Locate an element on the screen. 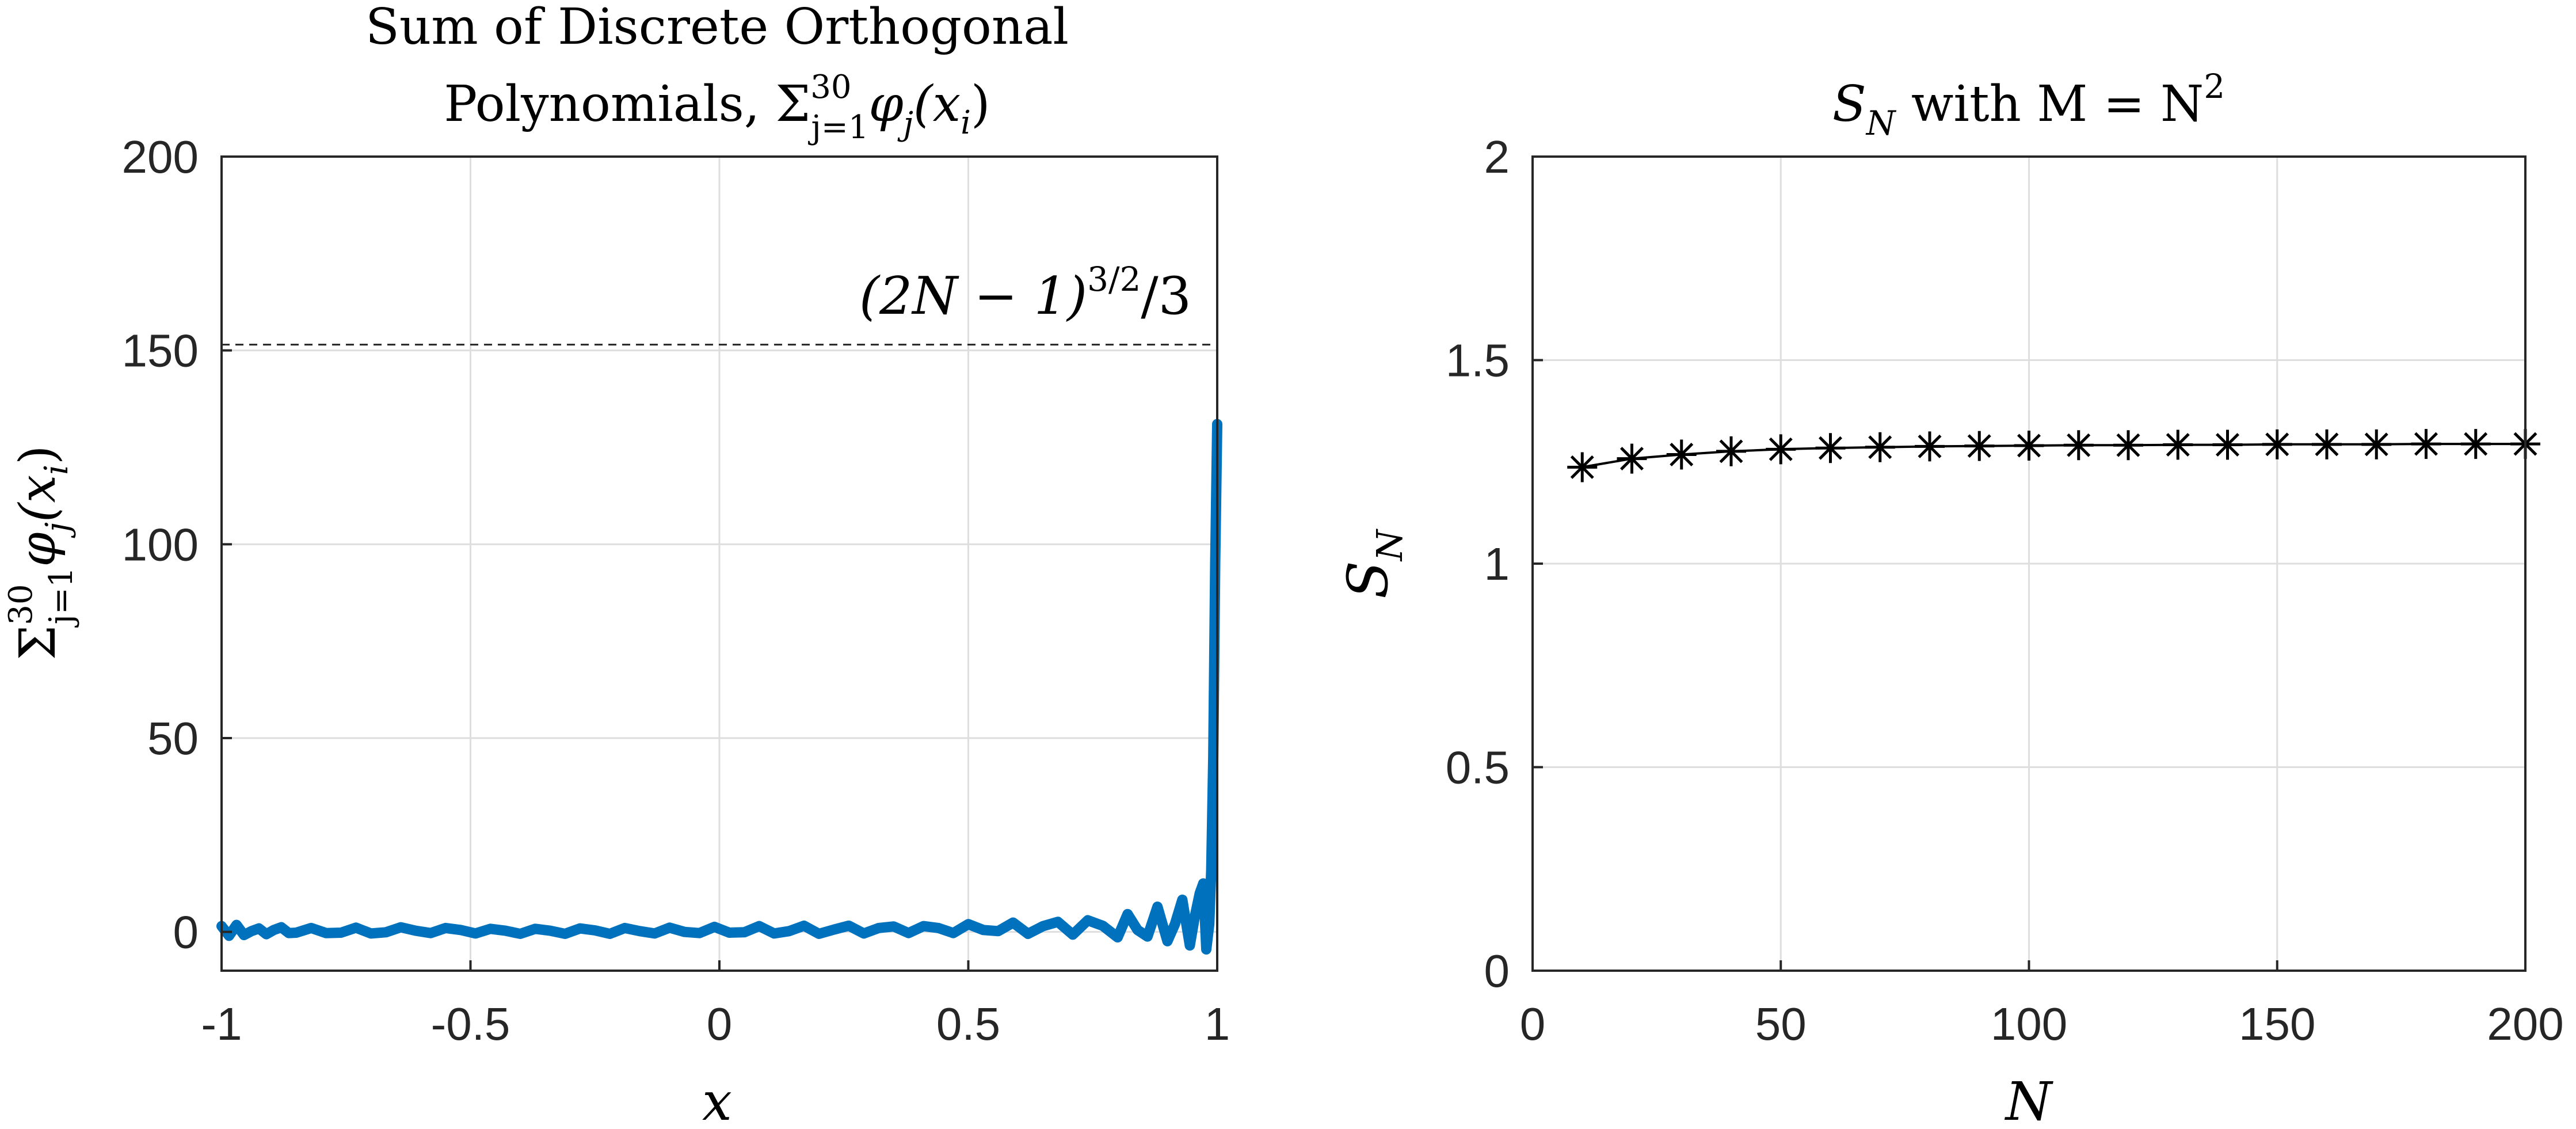 The height and width of the screenshot is (1129, 2576). left-chart-y-label: Σ30j=1φj(xi) is located at coordinates (41, 552).